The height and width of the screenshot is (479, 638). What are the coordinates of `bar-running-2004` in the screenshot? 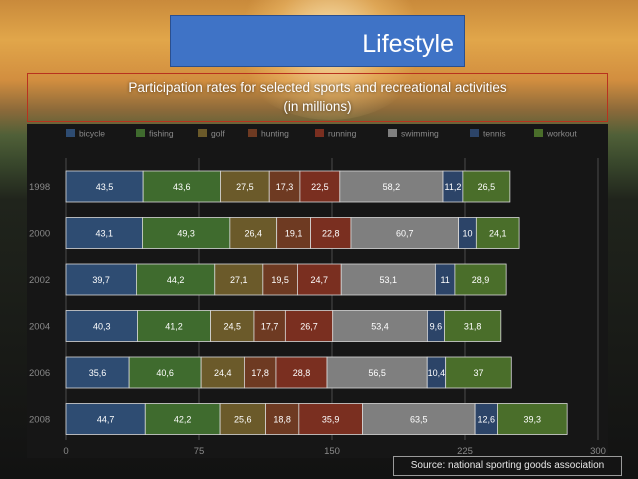 It's located at (309, 326).